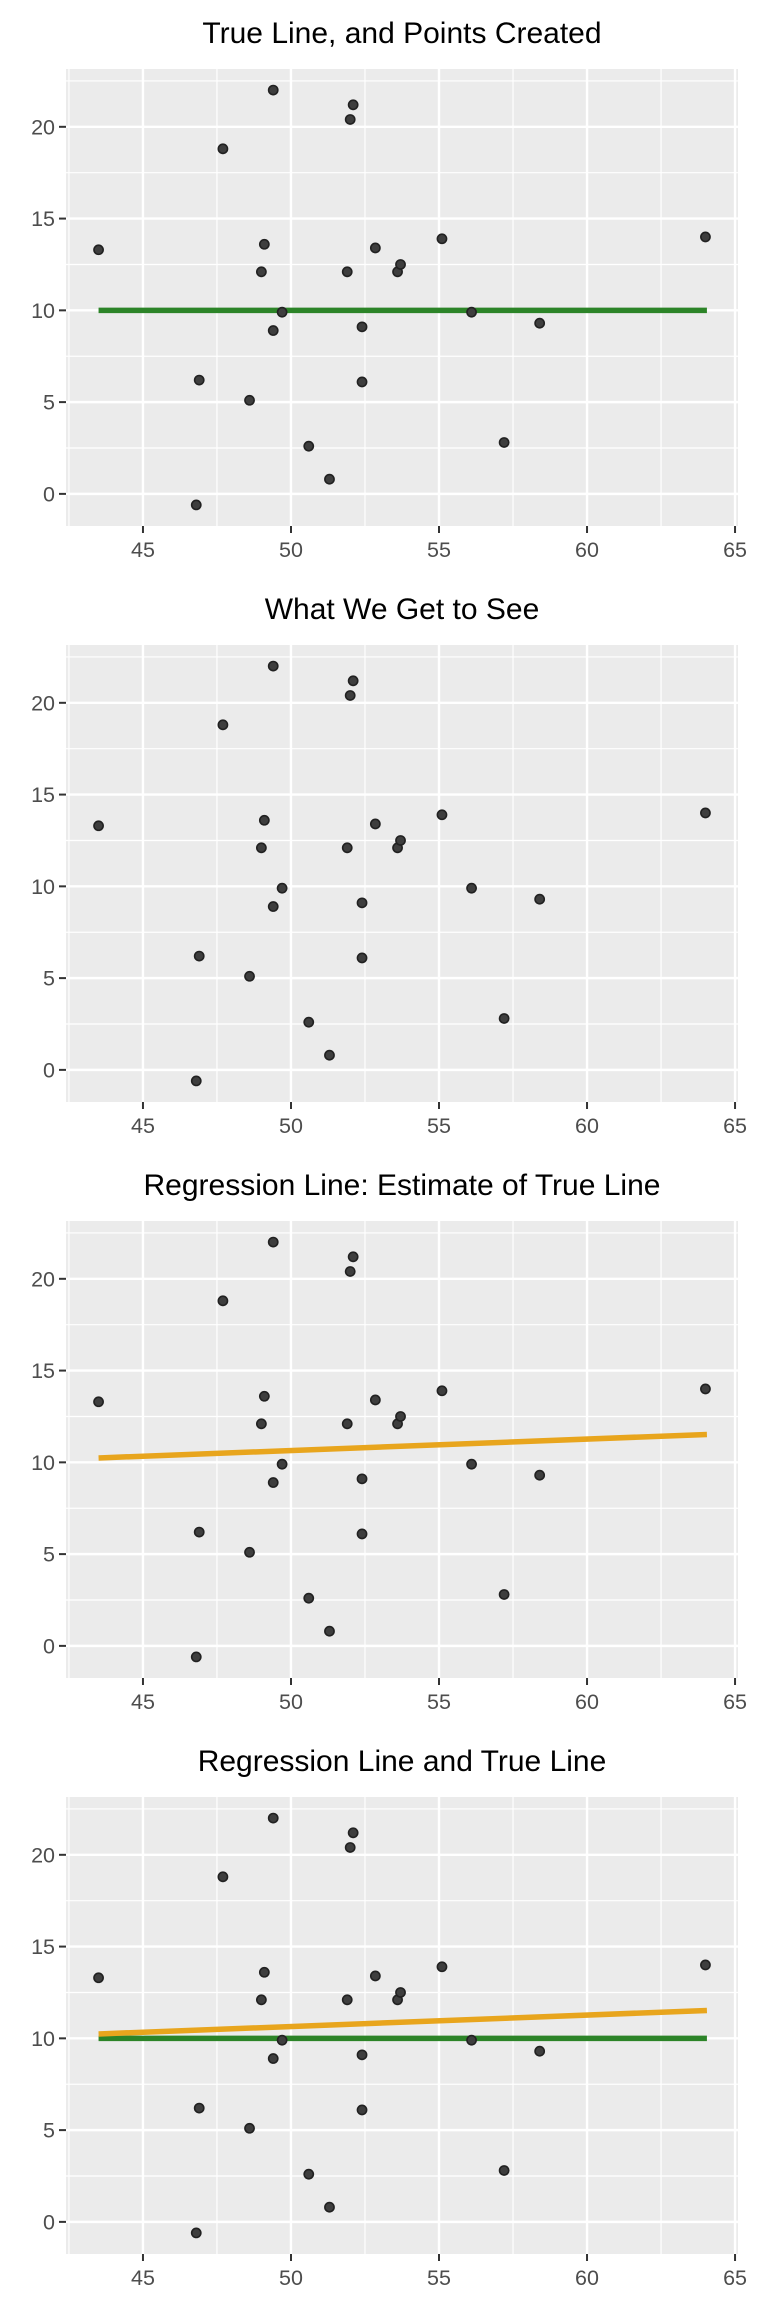 The width and height of the screenshot is (768, 2304). What do you see at coordinates (403, 2022) in the screenshot?
I see `regression-line` at bounding box center [403, 2022].